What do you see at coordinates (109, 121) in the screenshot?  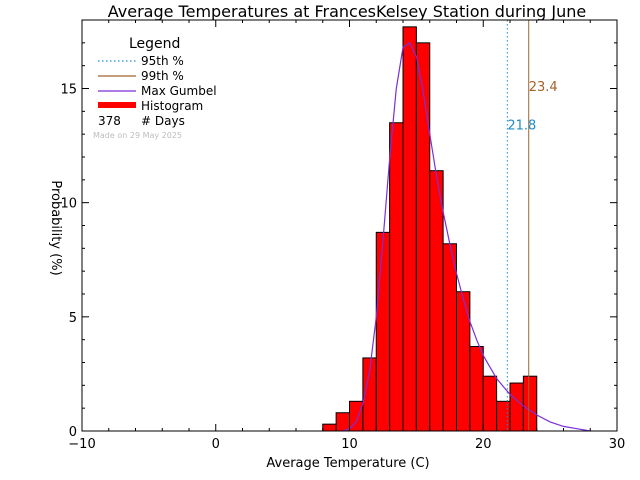 I see `legend-days-count: 378` at bounding box center [109, 121].